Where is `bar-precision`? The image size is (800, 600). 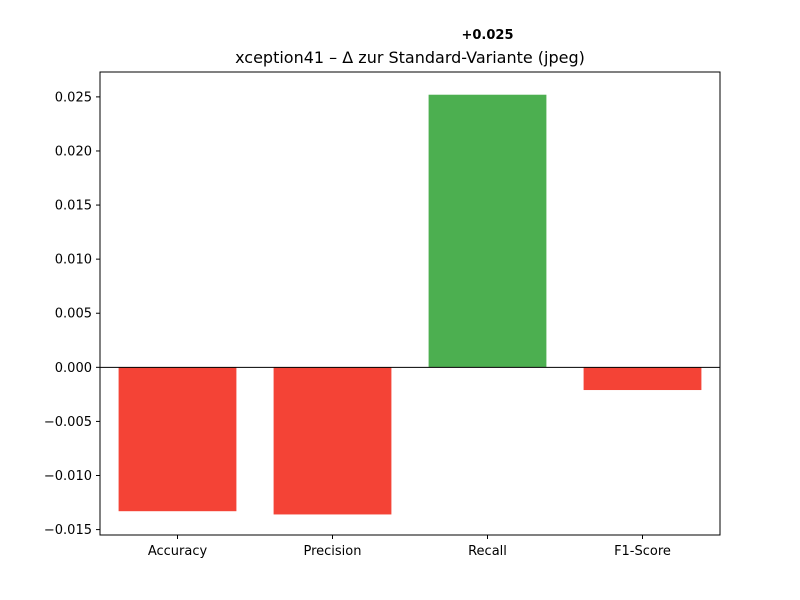
bar-precision is located at coordinates (332, 441).